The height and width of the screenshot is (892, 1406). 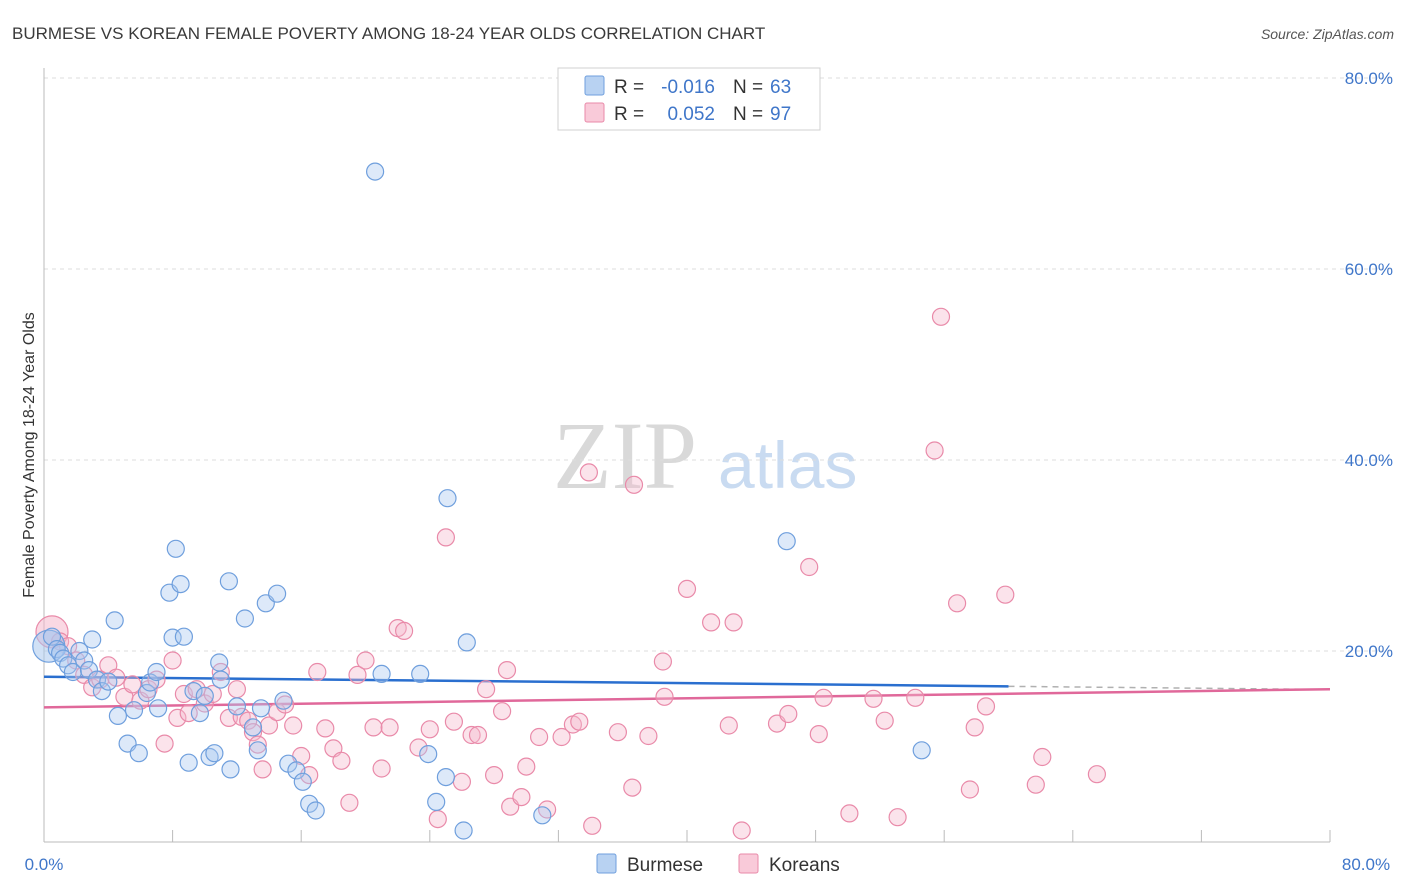 I want to click on burmese-n-value: 63, so click(x=780, y=87).